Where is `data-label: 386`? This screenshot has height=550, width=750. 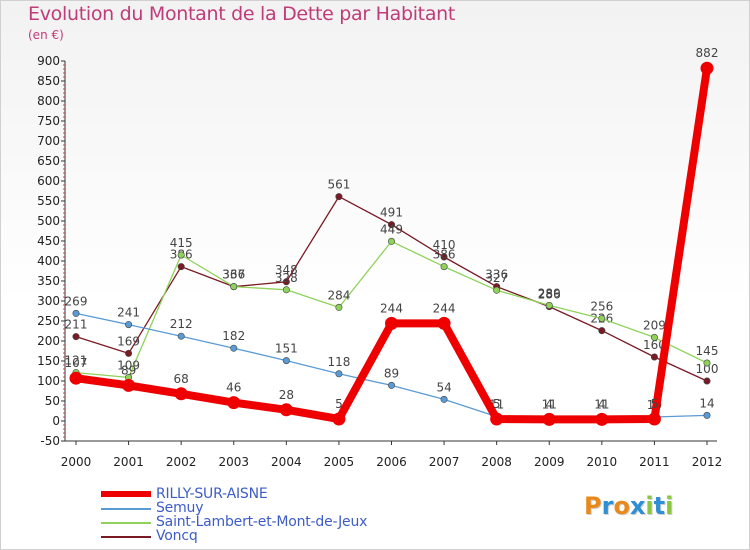 data-label: 386 is located at coordinates (444, 255).